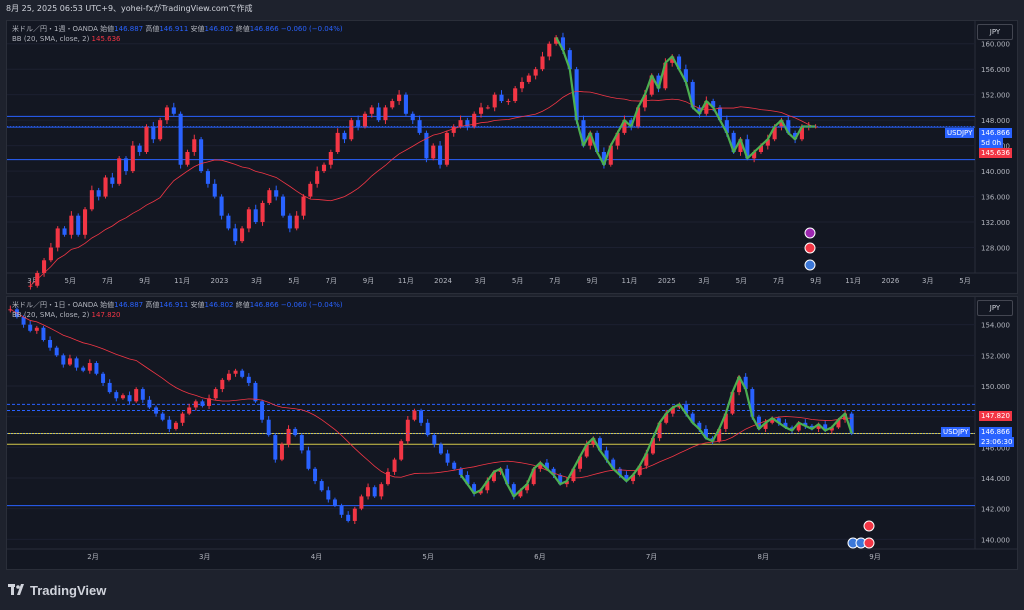 Image resolution: width=1024 pixels, height=610 pixels. I want to click on footer: TradingView, so click(512, 591).